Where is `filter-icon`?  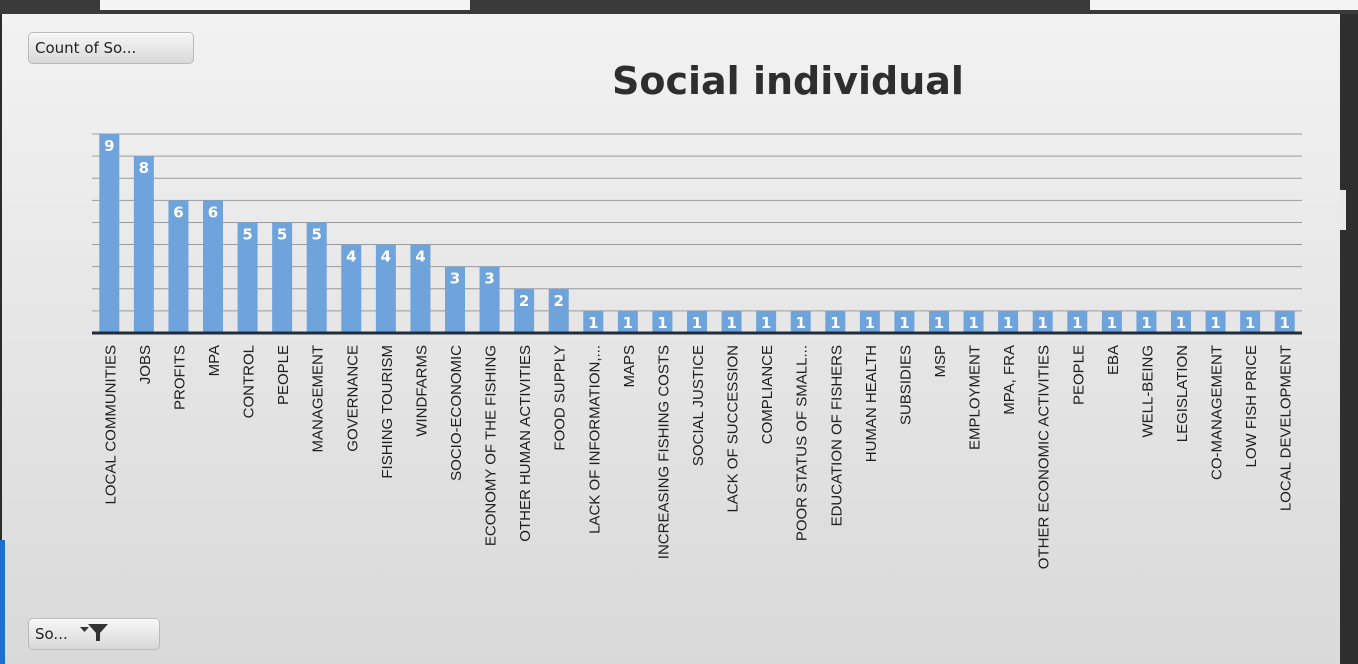
filter-icon is located at coordinates (94, 634).